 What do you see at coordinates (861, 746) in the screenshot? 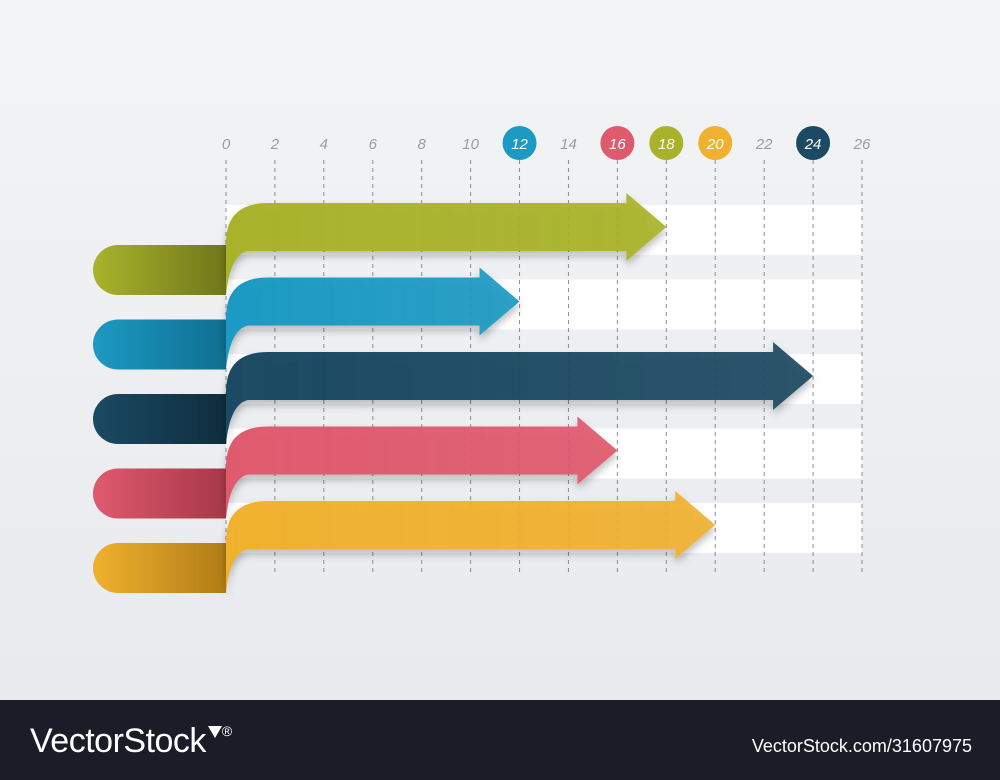
I see `stock-id: VectorStock.com/31607975` at bounding box center [861, 746].